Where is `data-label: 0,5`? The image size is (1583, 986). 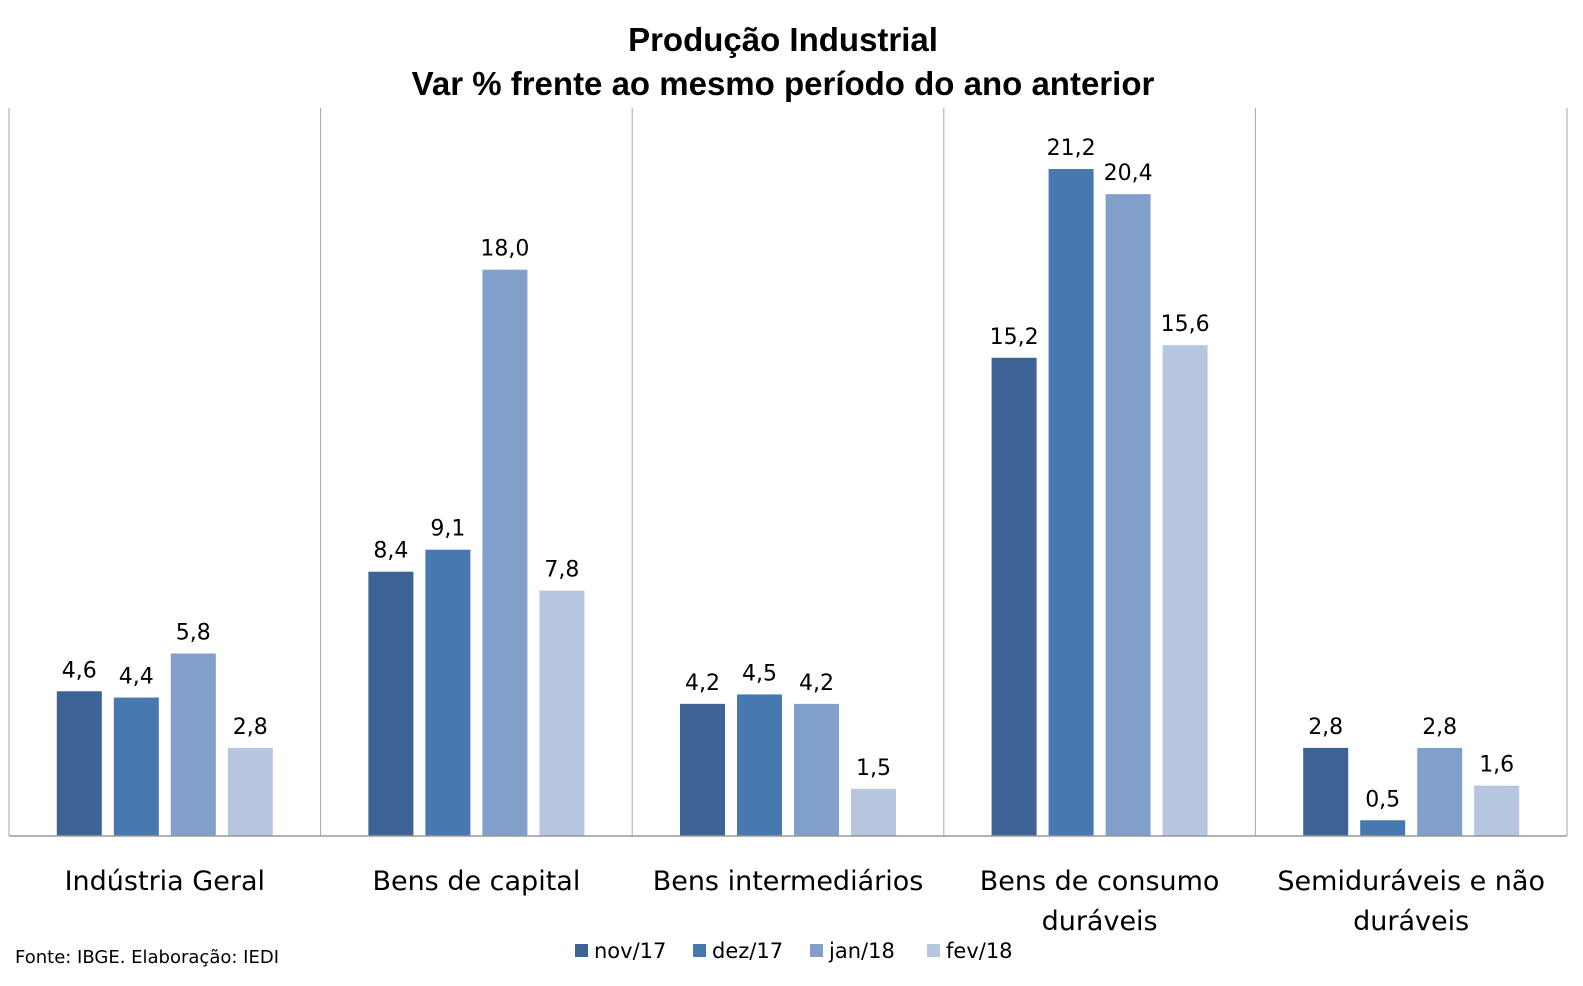 data-label: 0,5 is located at coordinates (1382, 799).